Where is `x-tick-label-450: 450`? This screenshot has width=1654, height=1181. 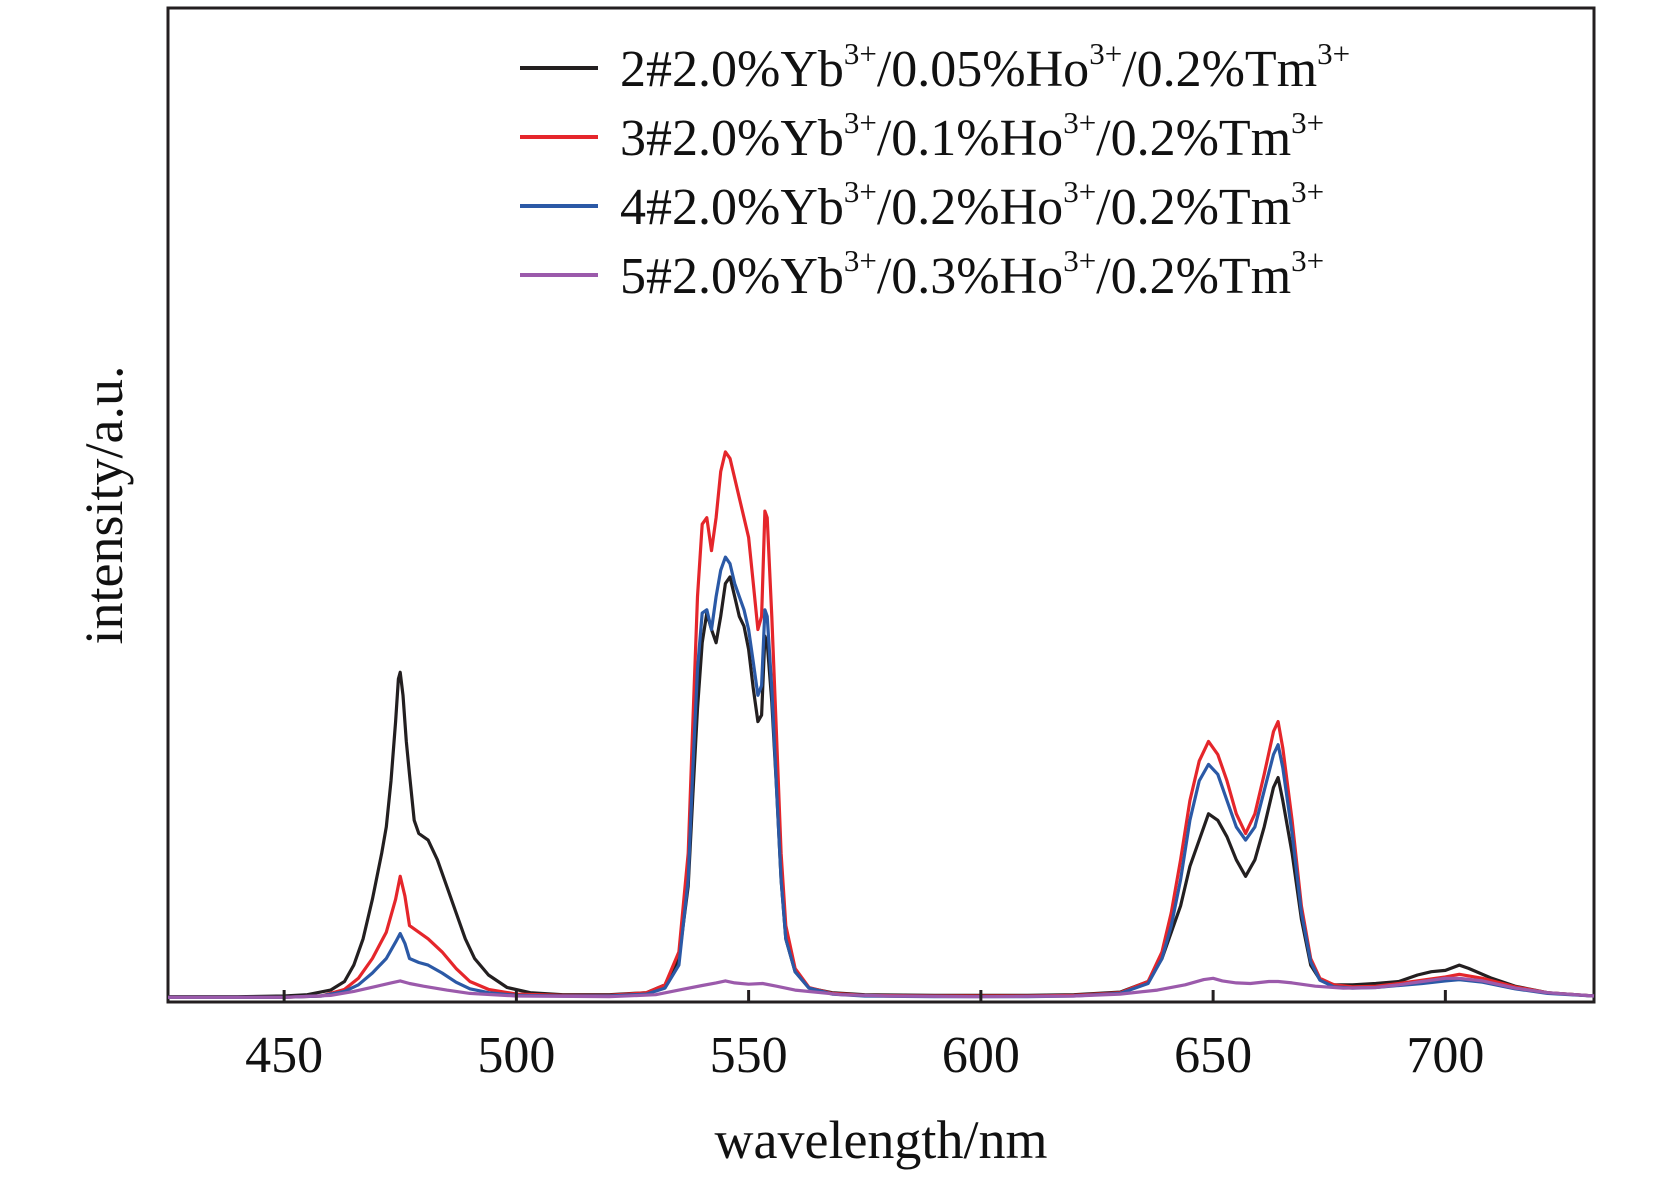
x-tick-label-450: 450 is located at coordinates (284, 1055).